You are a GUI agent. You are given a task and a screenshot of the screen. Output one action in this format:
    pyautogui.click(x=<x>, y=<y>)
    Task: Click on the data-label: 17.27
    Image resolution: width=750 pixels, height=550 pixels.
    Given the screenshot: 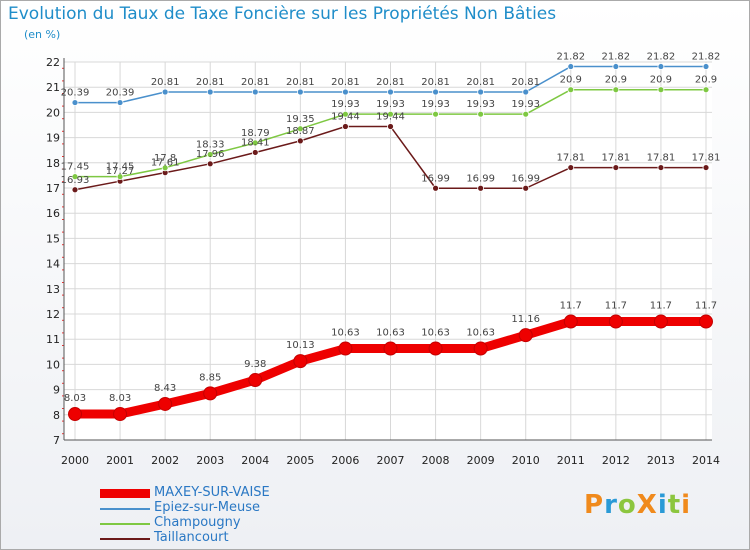 What is the action you would take?
    pyautogui.click(x=120, y=171)
    